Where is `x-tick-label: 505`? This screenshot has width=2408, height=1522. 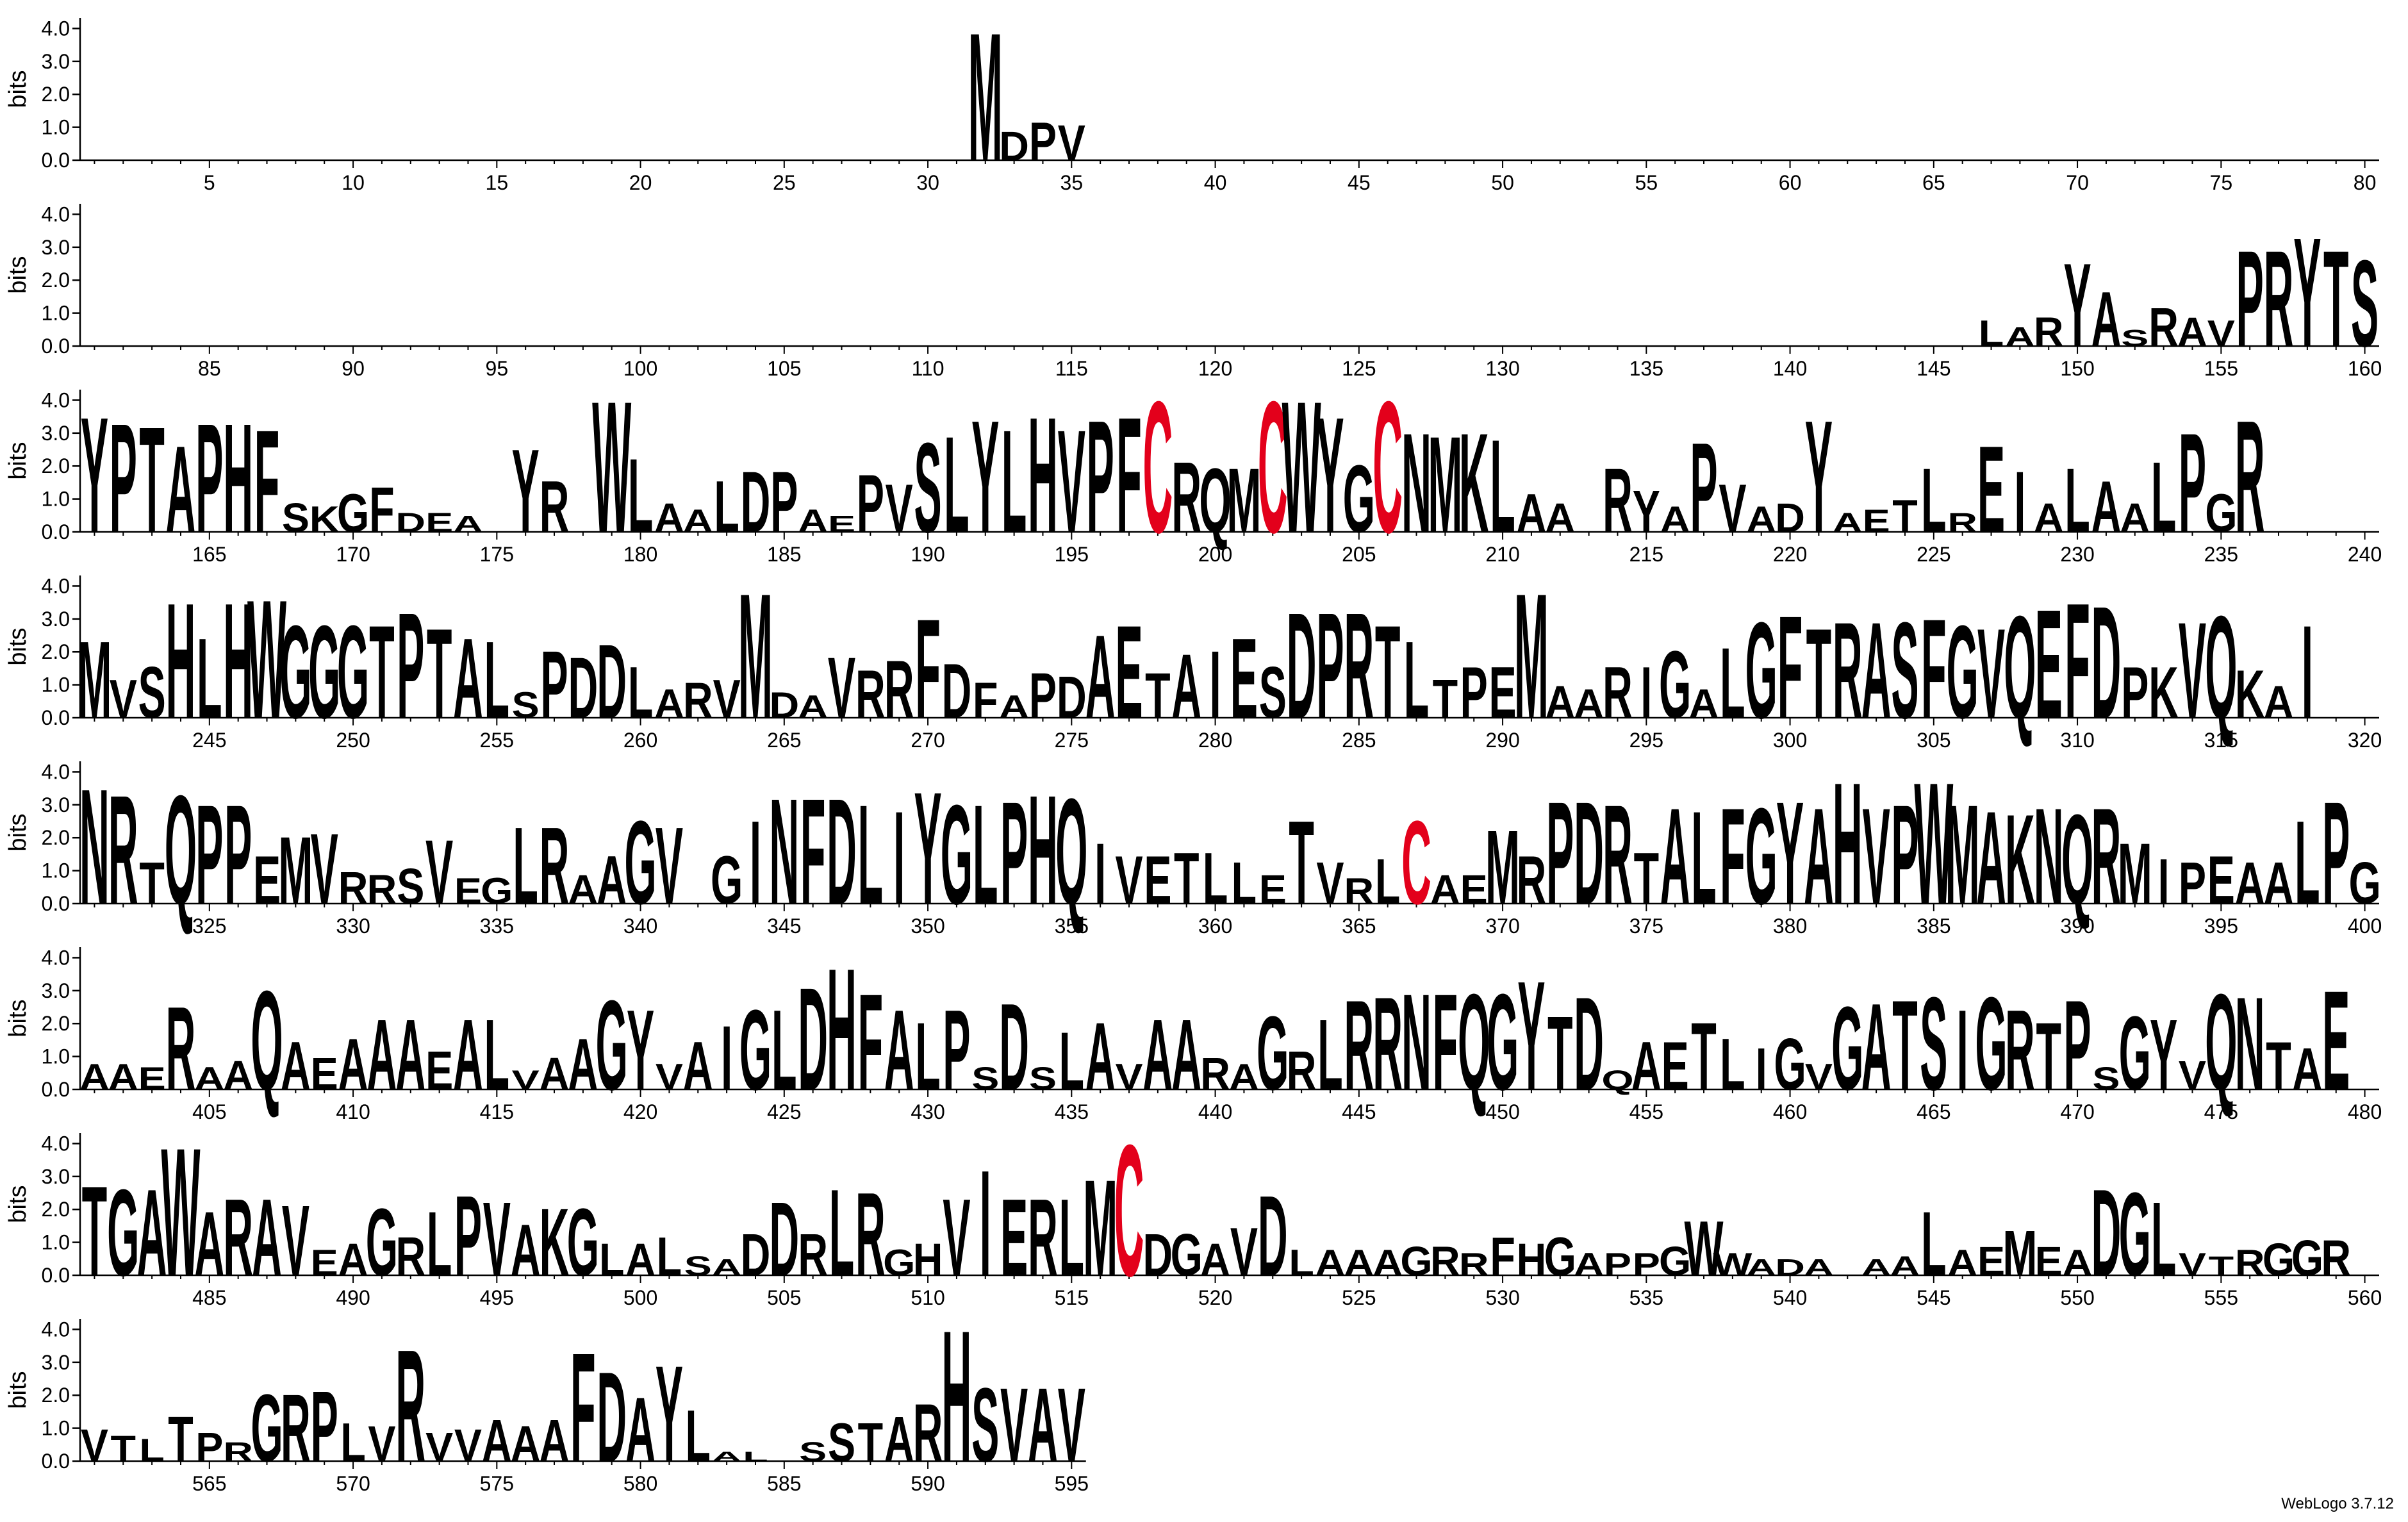 x-tick-label: 505 is located at coordinates (784, 1297).